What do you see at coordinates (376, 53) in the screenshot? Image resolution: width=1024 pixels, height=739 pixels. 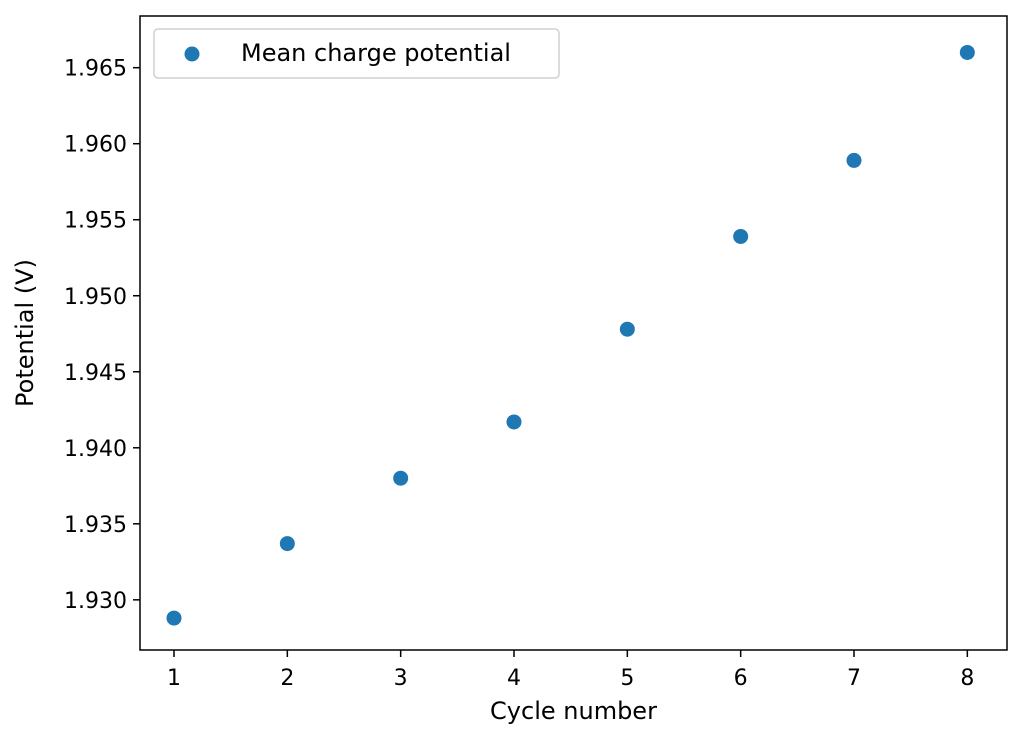 I see `legend-label: Mean charge potential` at bounding box center [376, 53].